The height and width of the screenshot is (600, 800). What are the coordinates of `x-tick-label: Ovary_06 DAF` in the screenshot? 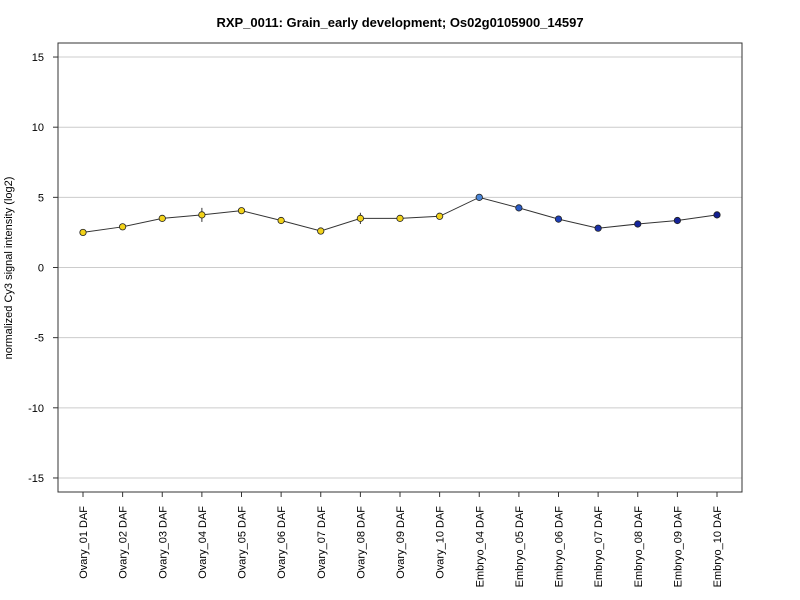 It's located at (282, 542).